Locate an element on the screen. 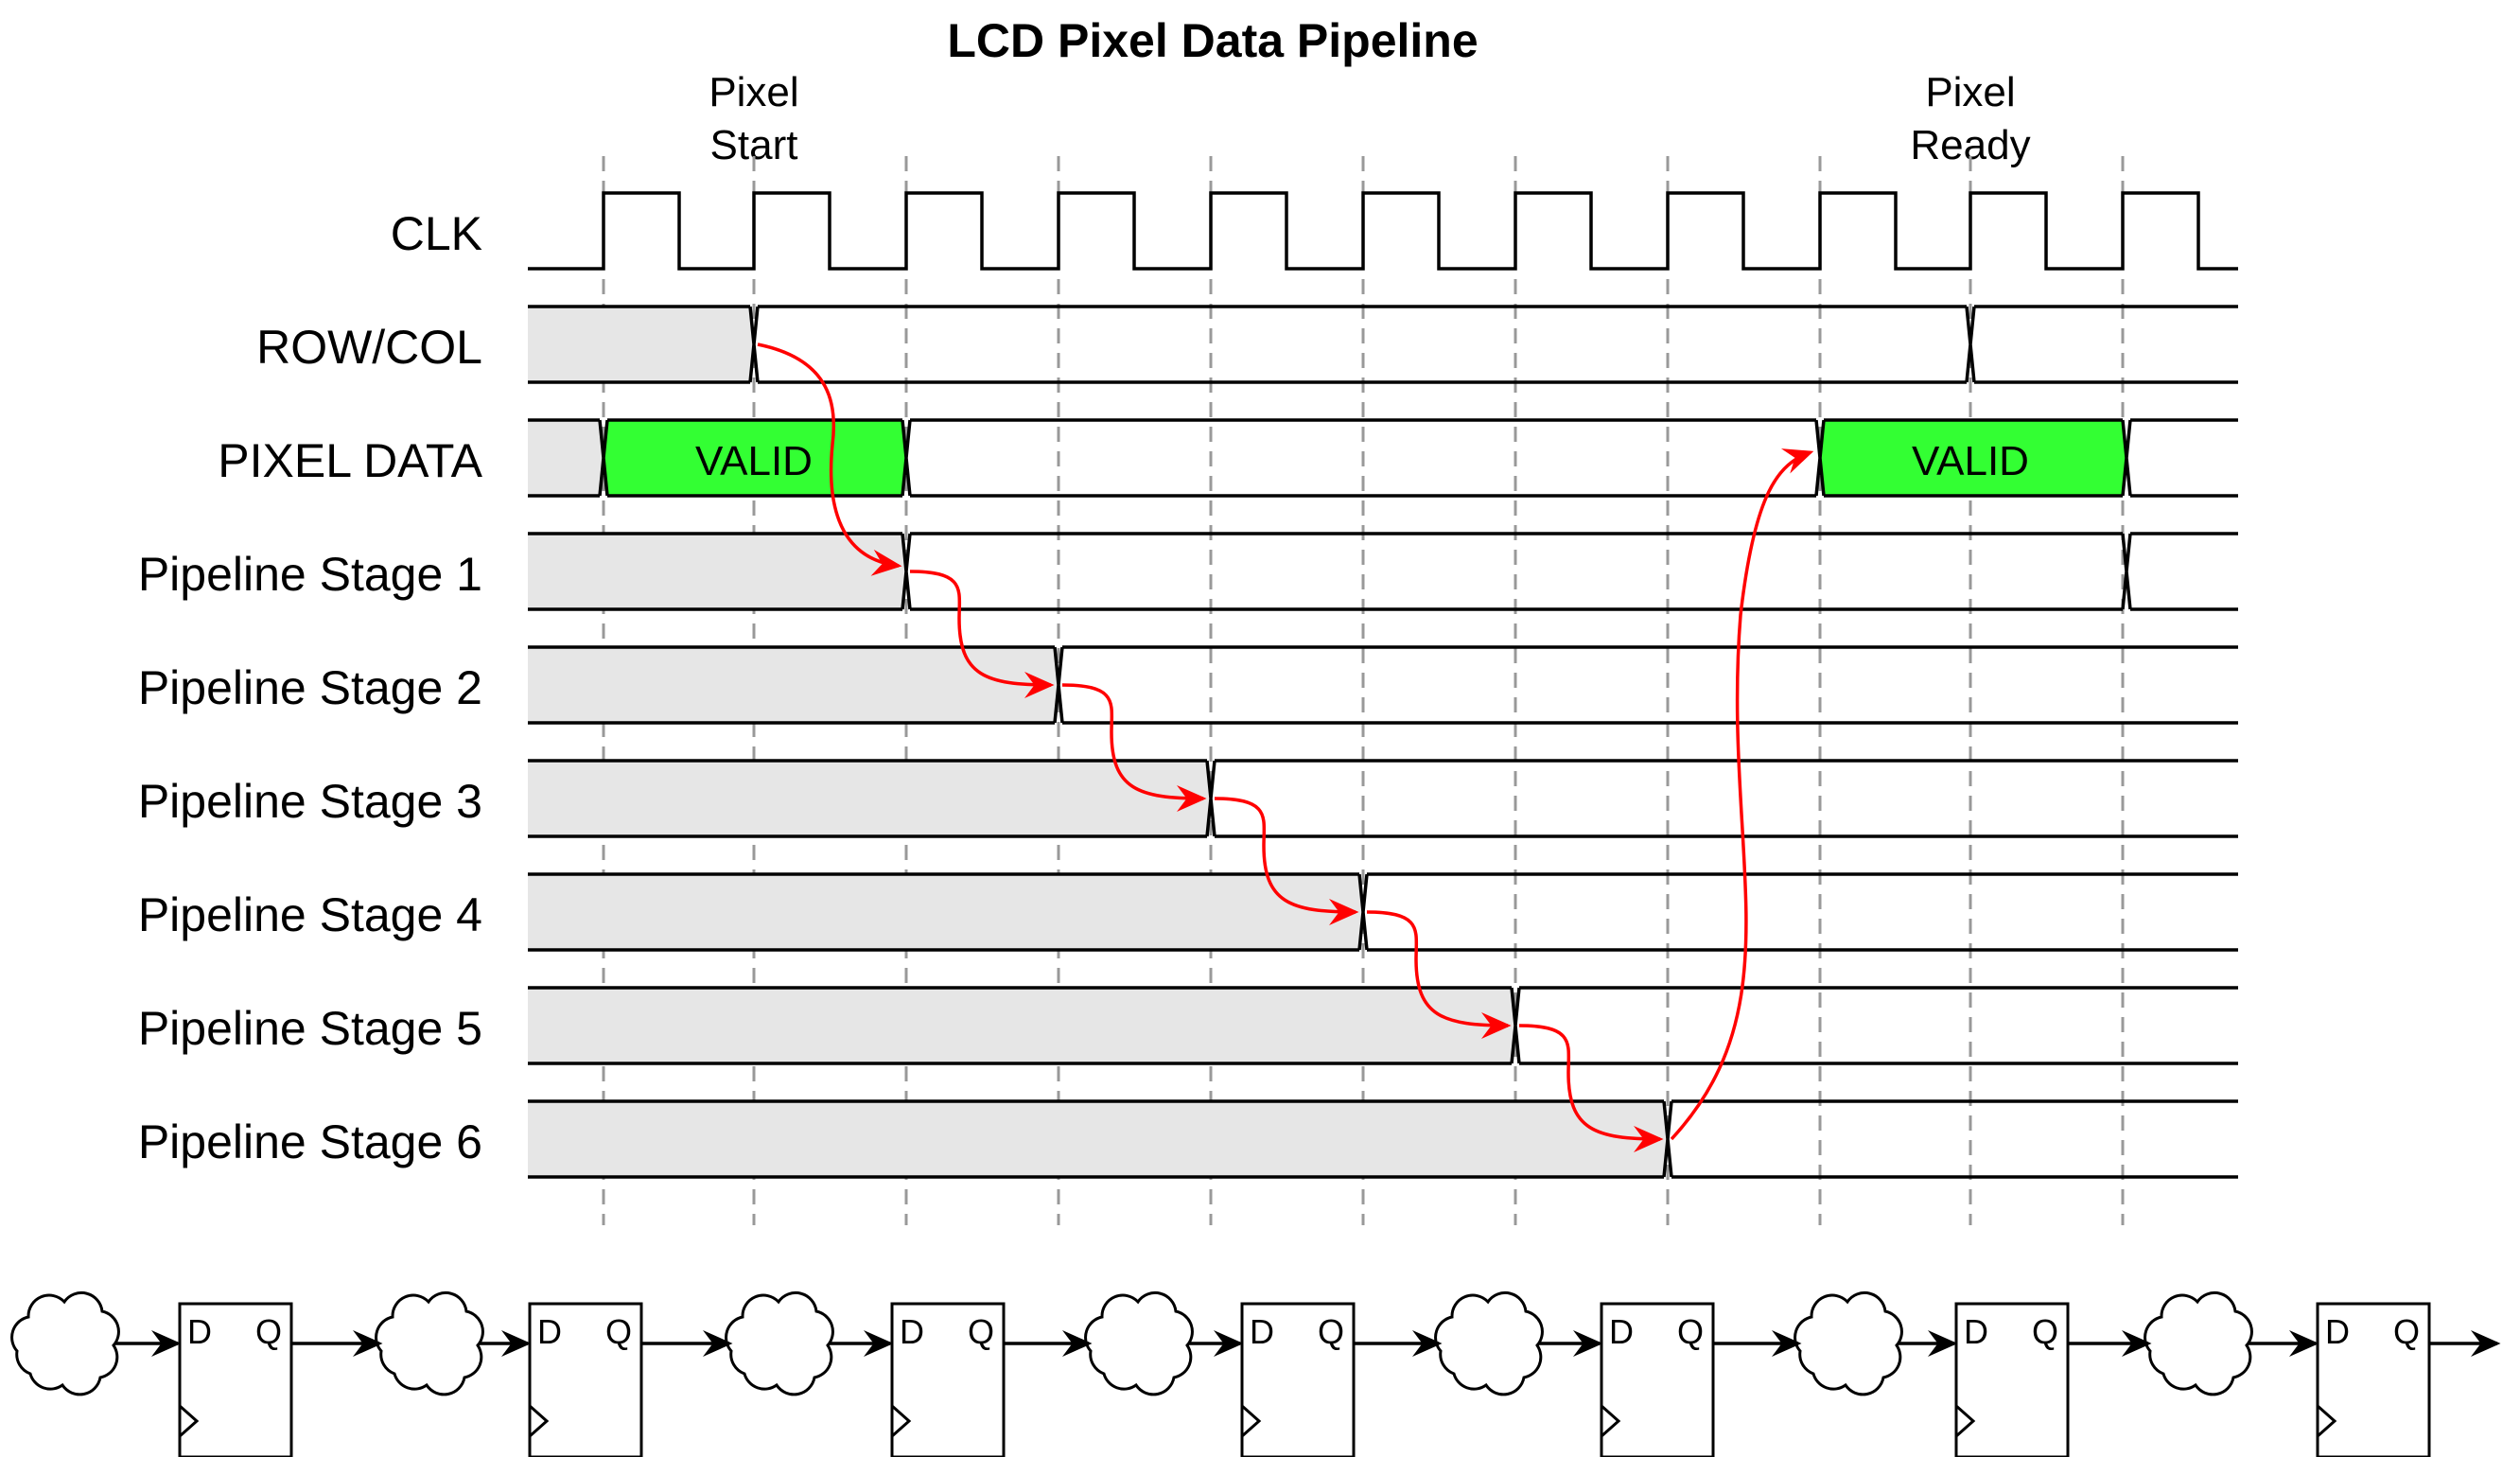 Image resolution: width=2520 pixels, height=1457 pixels. stage-1-outline is located at coordinates (1383, 571).